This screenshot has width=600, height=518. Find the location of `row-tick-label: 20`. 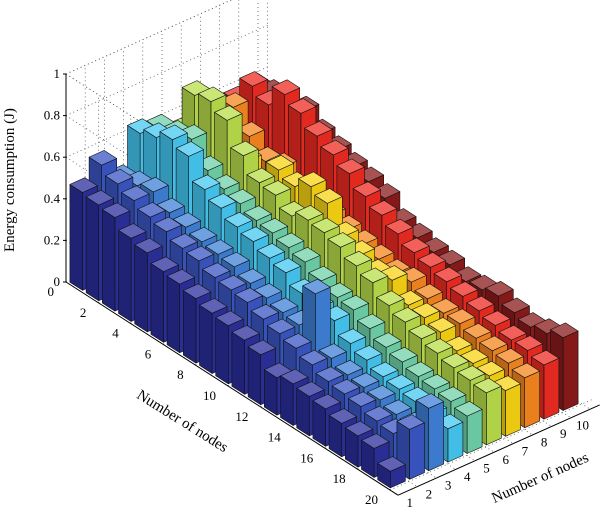

row-tick-label: 20 is located at coordinates (371, 499).